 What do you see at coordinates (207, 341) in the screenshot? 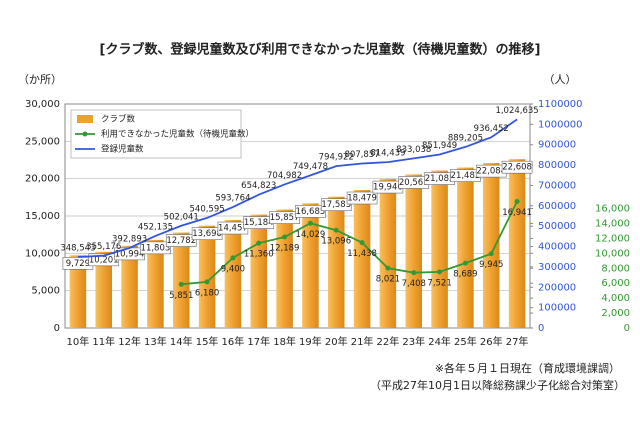
I see `x-tick-label: 15年` at bounding box center [207, 341].